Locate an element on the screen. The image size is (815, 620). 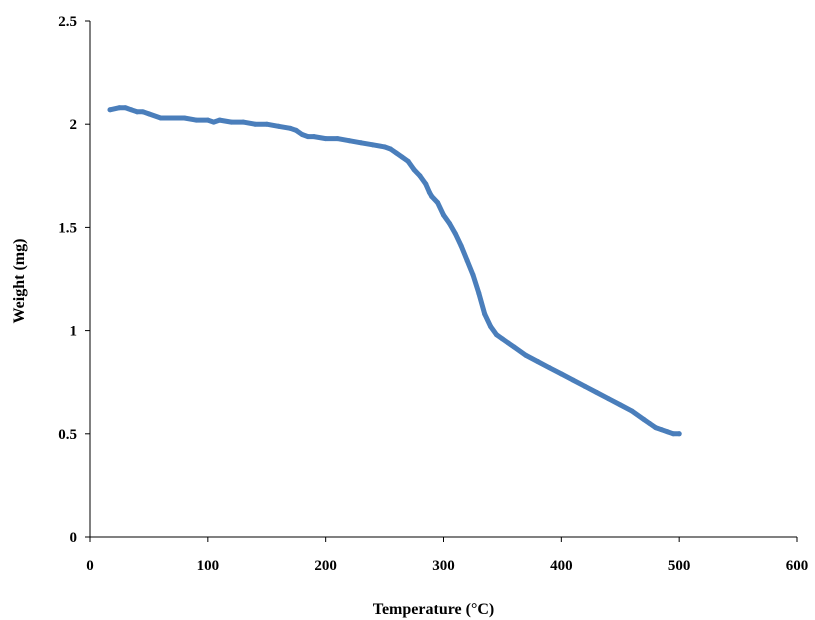
x-tick-label: 100 is located at coordinates (208, 566).